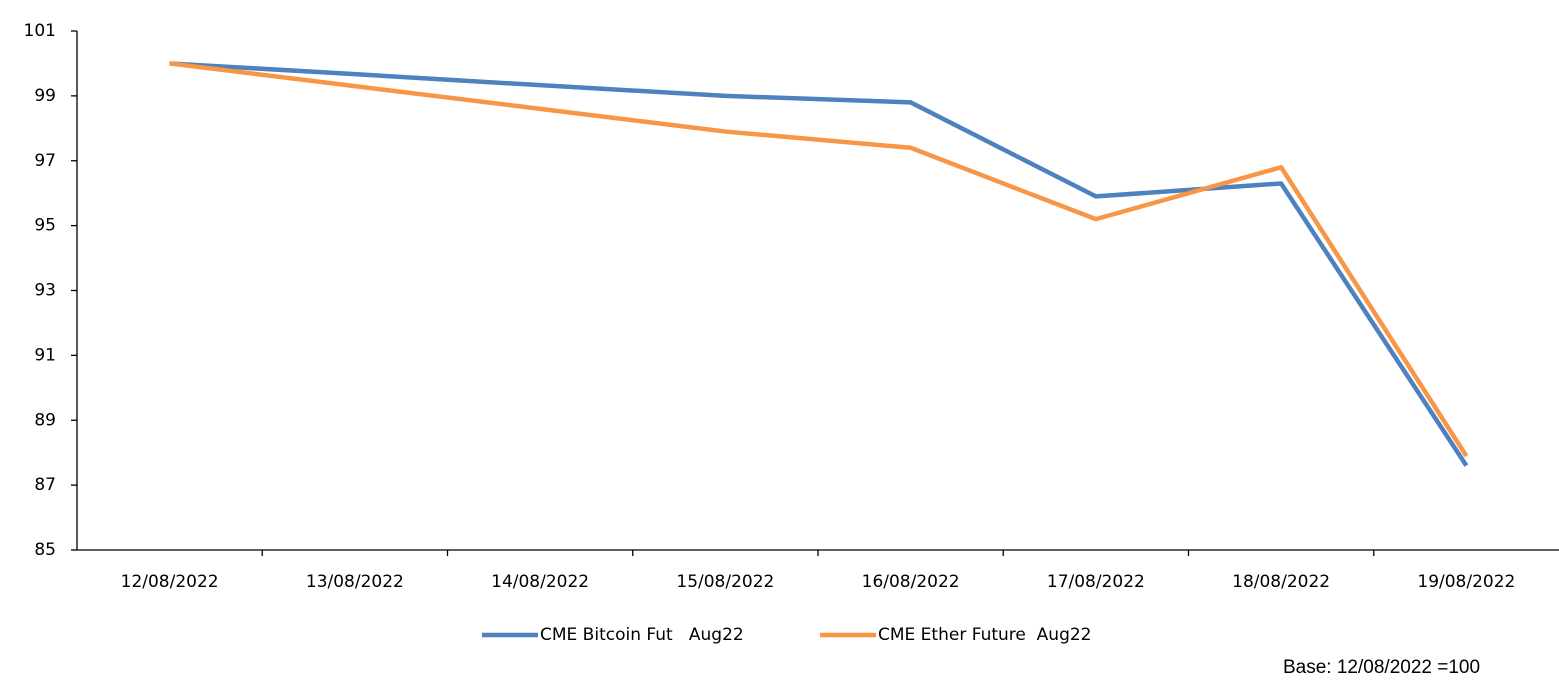 The height and width of the screenshot is (685, 1559). I want to click on base-note: Base: 12/08/2022 =100, so click(1381, 667).